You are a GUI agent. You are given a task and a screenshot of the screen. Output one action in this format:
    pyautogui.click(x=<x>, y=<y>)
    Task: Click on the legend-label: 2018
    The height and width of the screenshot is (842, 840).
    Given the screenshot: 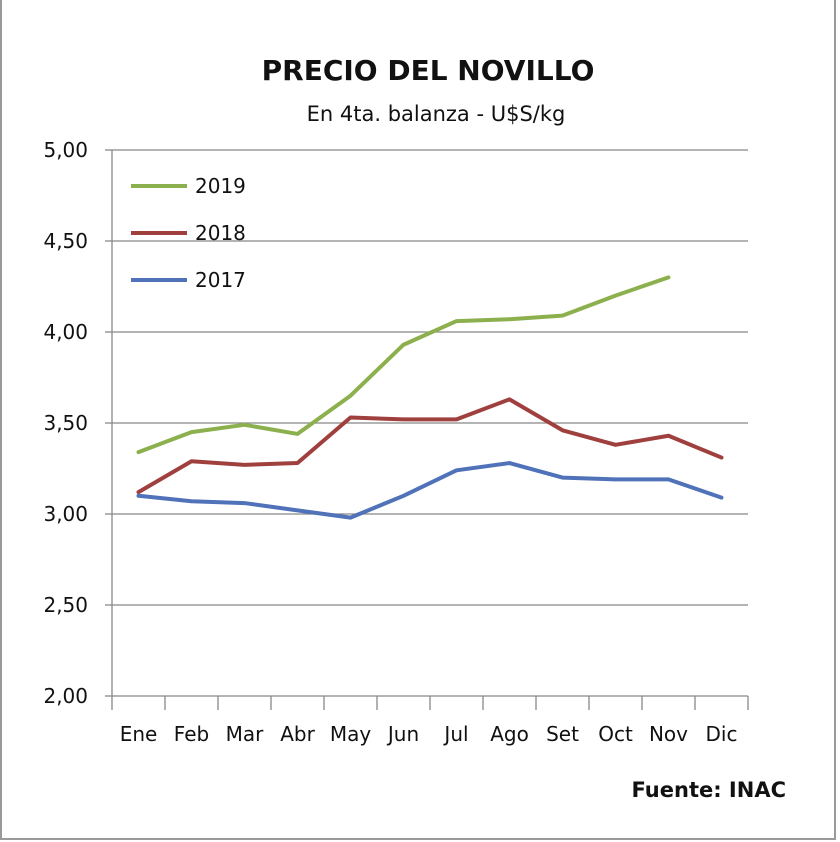 What is the action you would take?
    pyautogui.click(x=220, y=233)
    